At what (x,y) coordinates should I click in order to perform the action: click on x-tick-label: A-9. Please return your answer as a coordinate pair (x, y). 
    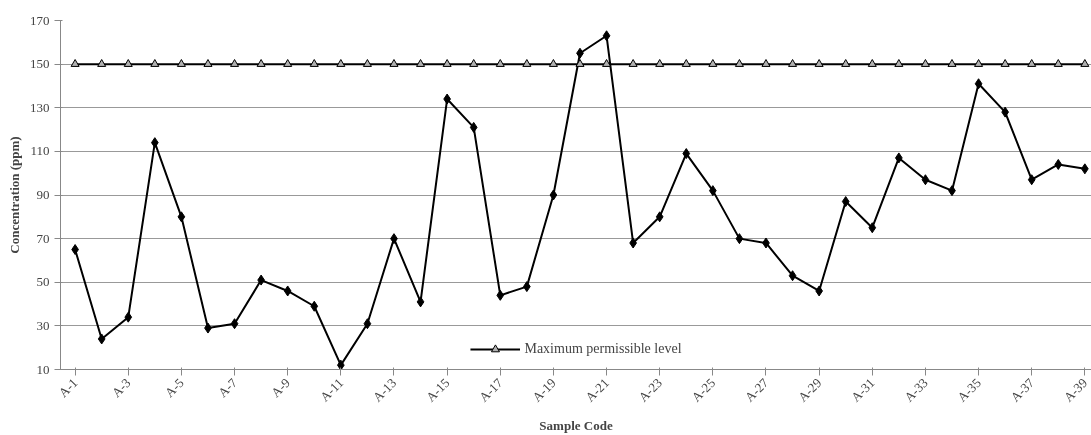
    Looking at the image, I should click on (280, 388).